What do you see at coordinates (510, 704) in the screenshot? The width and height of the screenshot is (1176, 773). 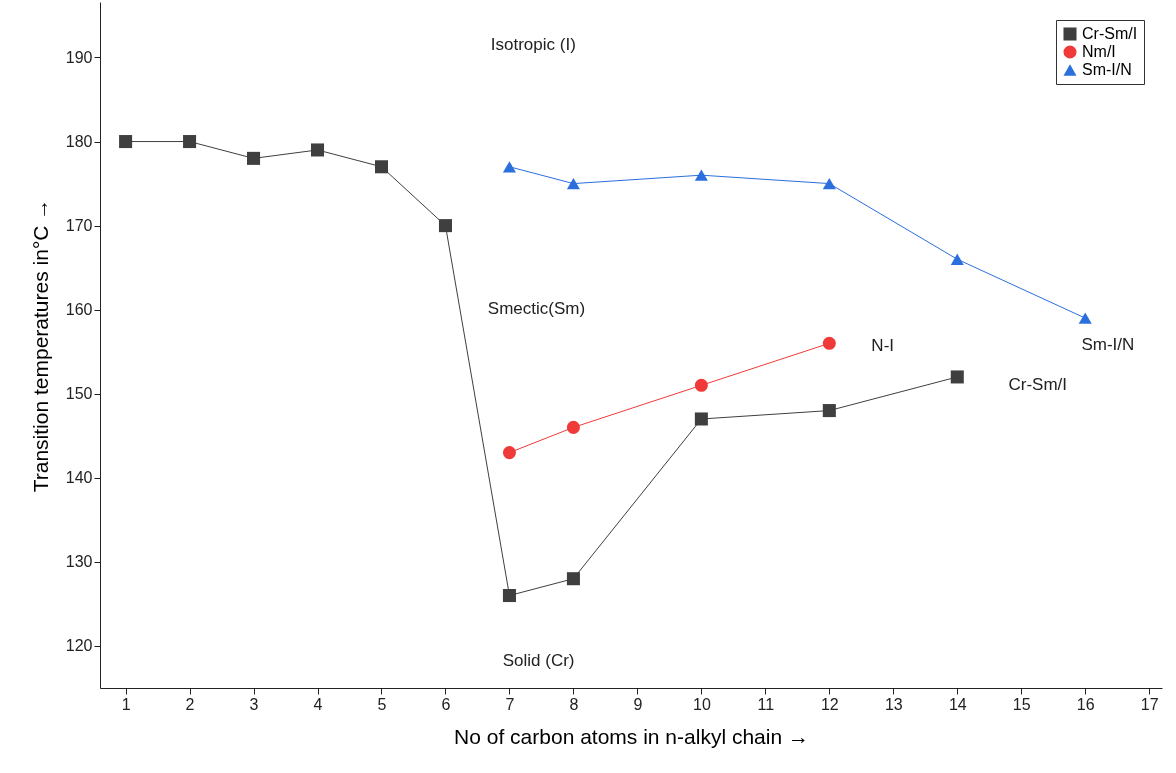 I see `x-tick-label: 7` at bounding box center [510, 704].